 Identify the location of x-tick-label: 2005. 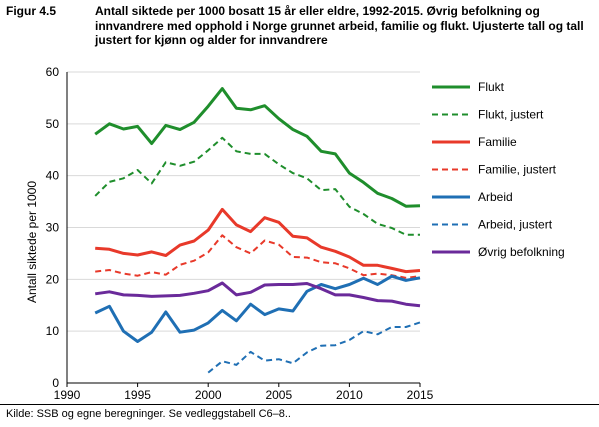
(278, 395).